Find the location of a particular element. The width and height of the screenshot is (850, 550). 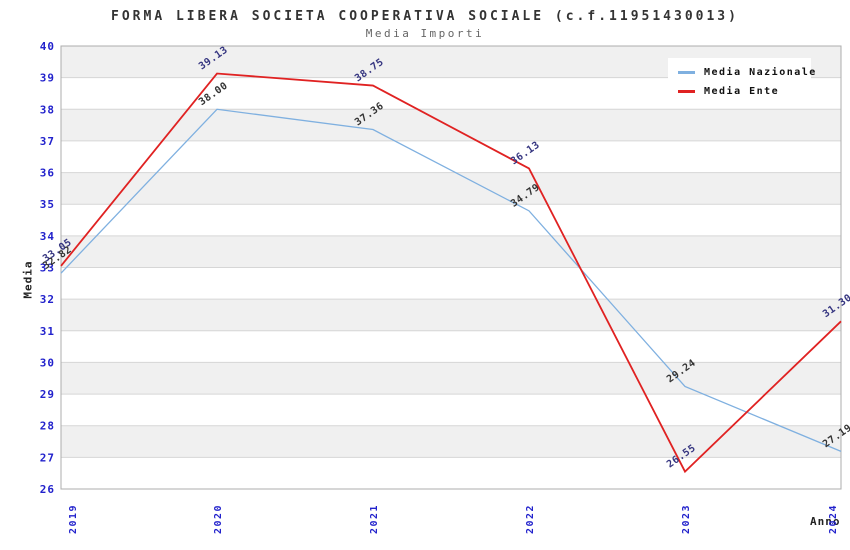

y-tick-label: 36 is located at coordinates (47, 173).